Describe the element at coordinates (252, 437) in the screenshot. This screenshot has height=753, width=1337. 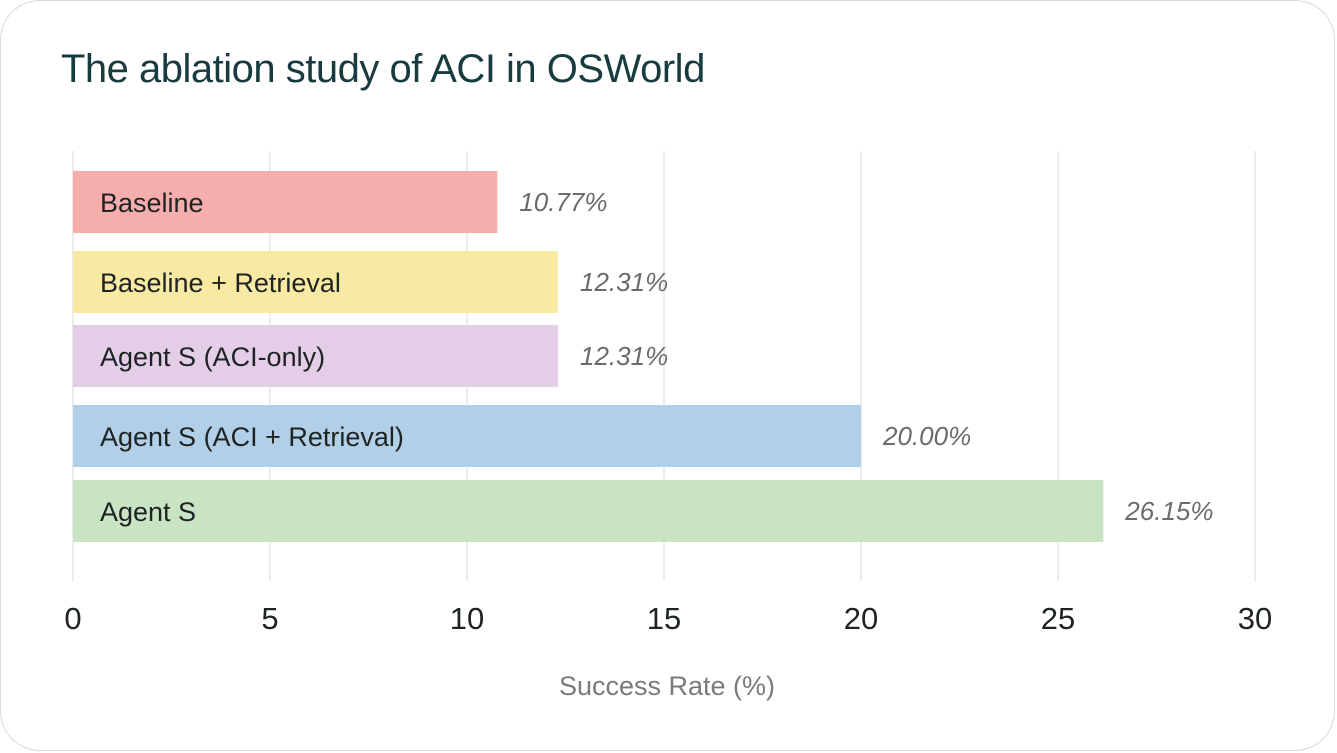
I see `bar-label-agent-s-aci-retrieval: Agent S (ACI + Retrieval)` at that location.